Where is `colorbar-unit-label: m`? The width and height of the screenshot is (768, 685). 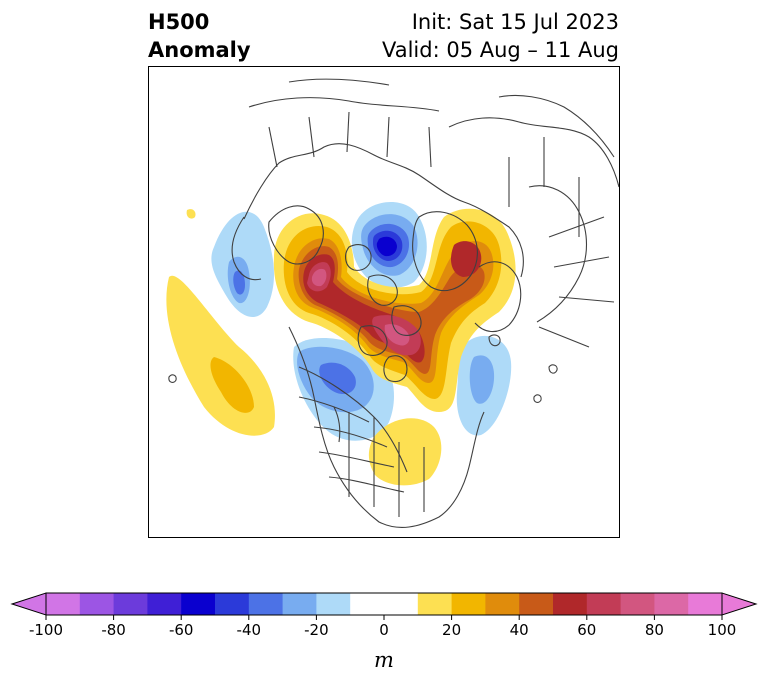
colorbar-unit-label: m is located at coordinates (384, 660).